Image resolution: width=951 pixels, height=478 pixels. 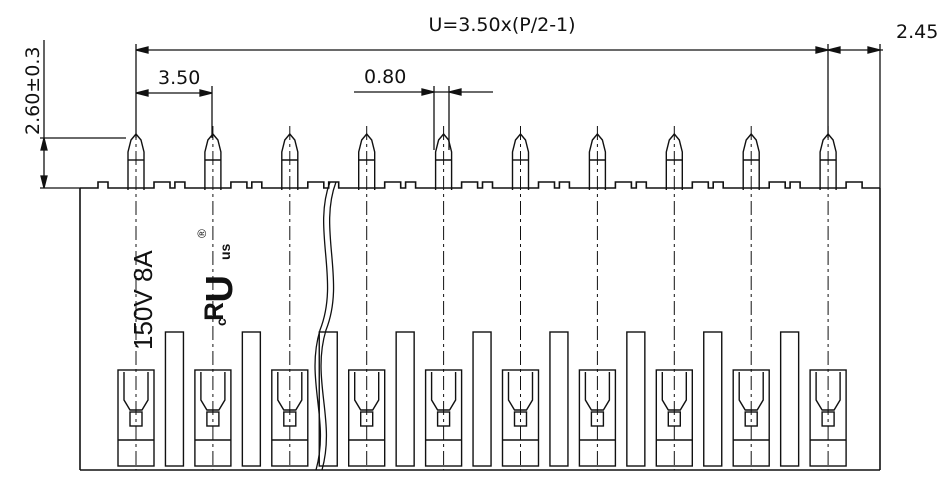 I want to click on top-edge-outline, so click(x=480, y=185).